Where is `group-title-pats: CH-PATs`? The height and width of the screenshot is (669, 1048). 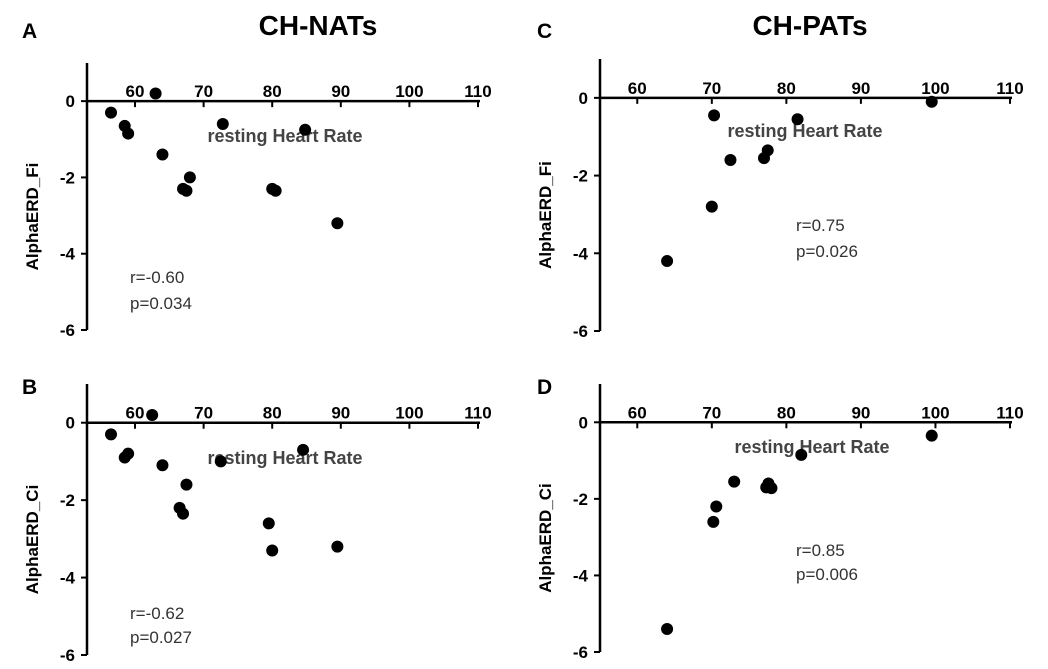 group-title-pats: CH-PATs is located at coordinates (810, 25).